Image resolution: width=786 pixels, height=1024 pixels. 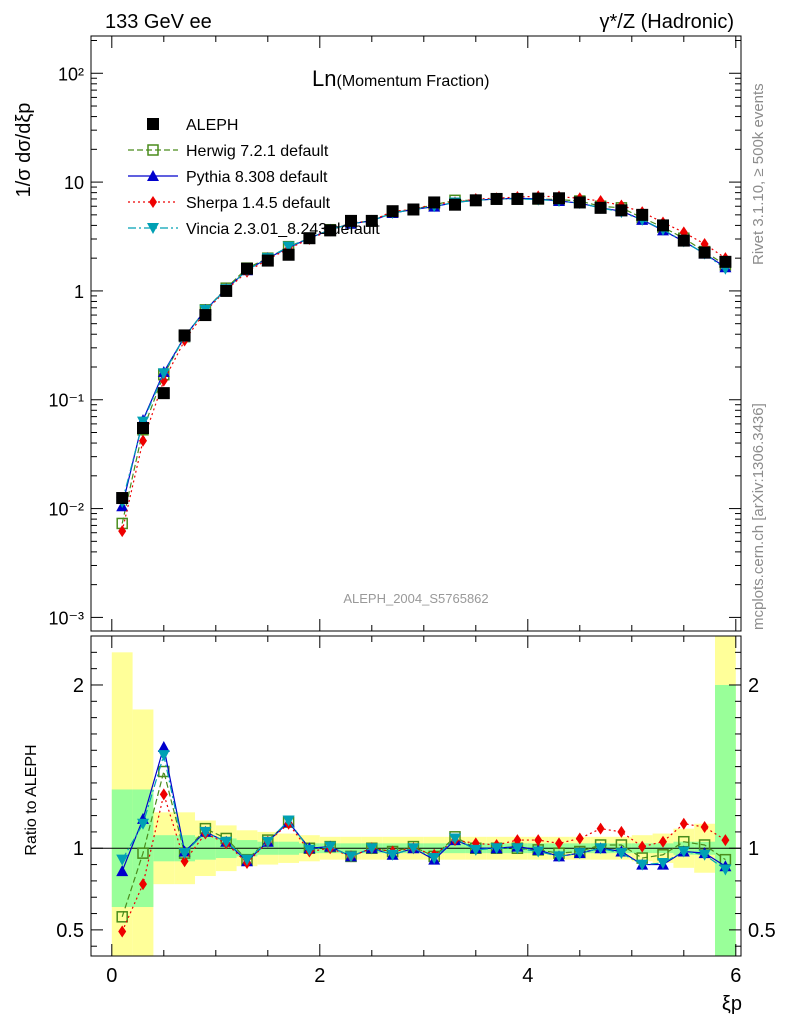 I want to click on y-tick-label-top: 10⁻¹, so click(x=66, y=401).